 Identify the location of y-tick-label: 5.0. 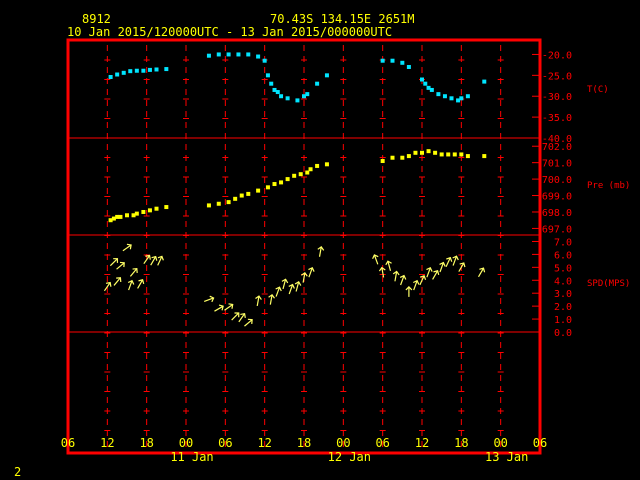
(563, 268).